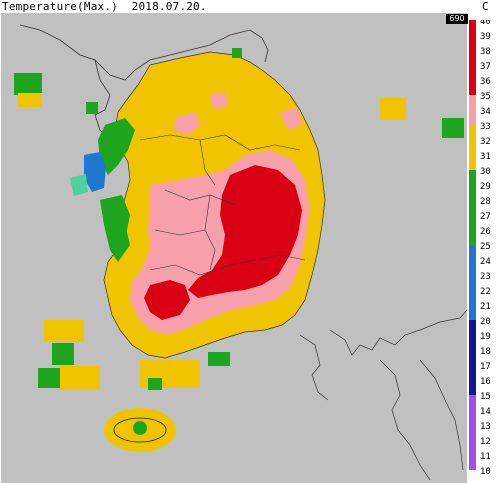 The image size is (500, 483). Describe the element at coordinates (393, 109) in the screenshot. I see `yellow-patch-ulleung` at that location.